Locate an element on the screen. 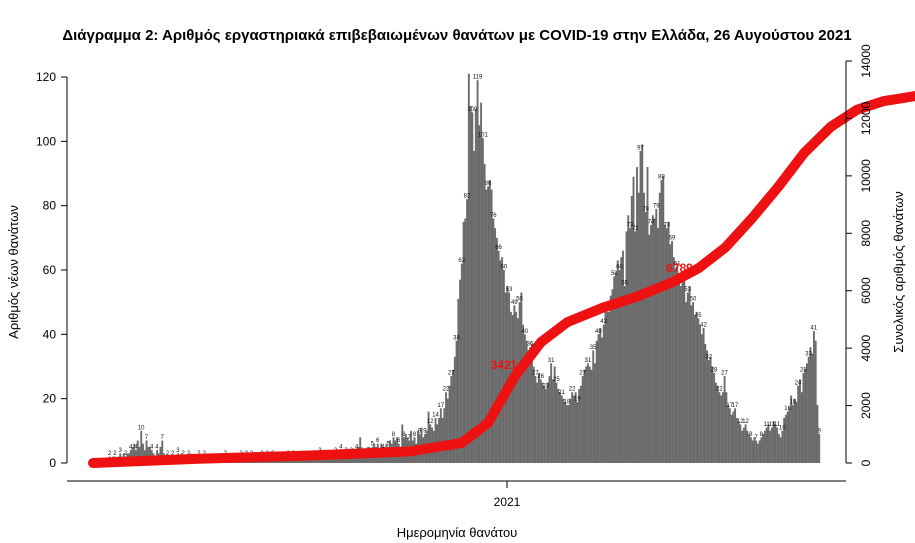 The width and height of the screenshot is (915, 543). y-left-tick-label: 20 is located at coordinates (50, 399).